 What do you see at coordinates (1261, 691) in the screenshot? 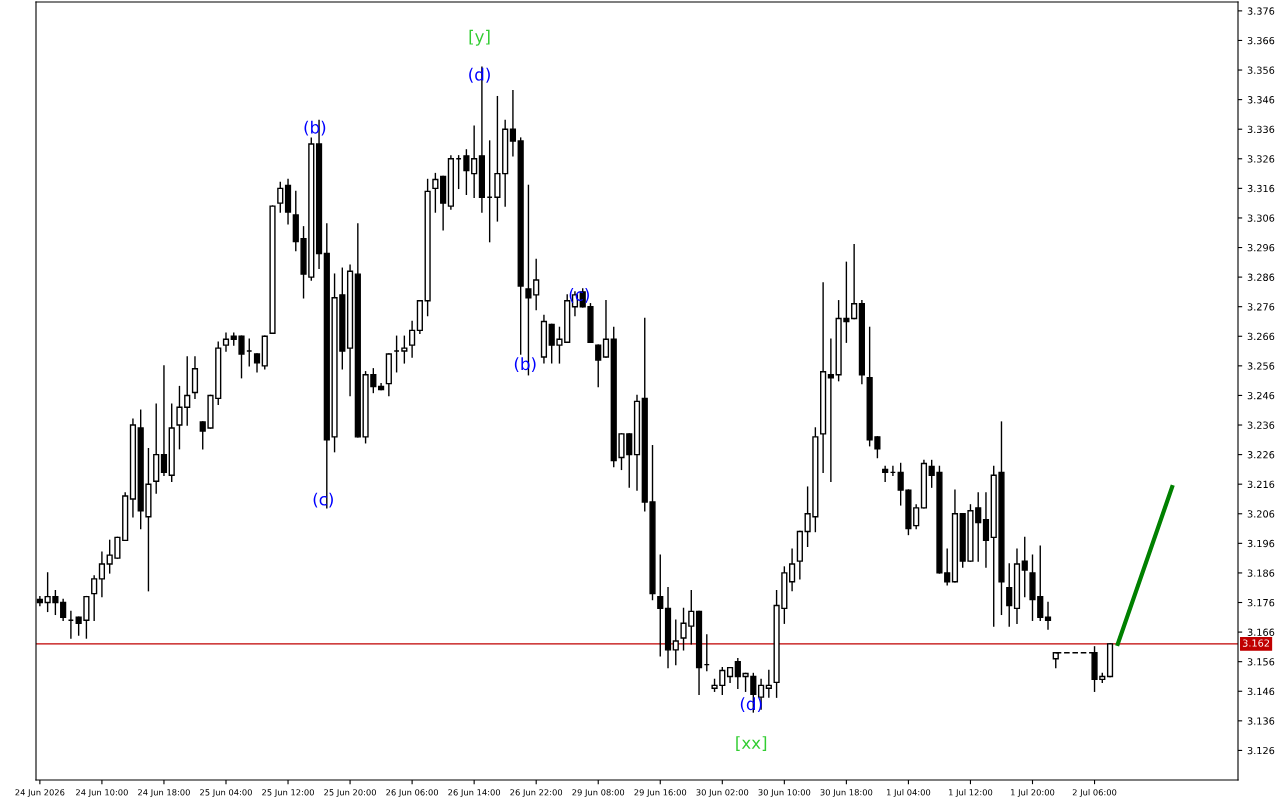
I see `y-tick-label: 3.146` at bounding box center [1261, 691].